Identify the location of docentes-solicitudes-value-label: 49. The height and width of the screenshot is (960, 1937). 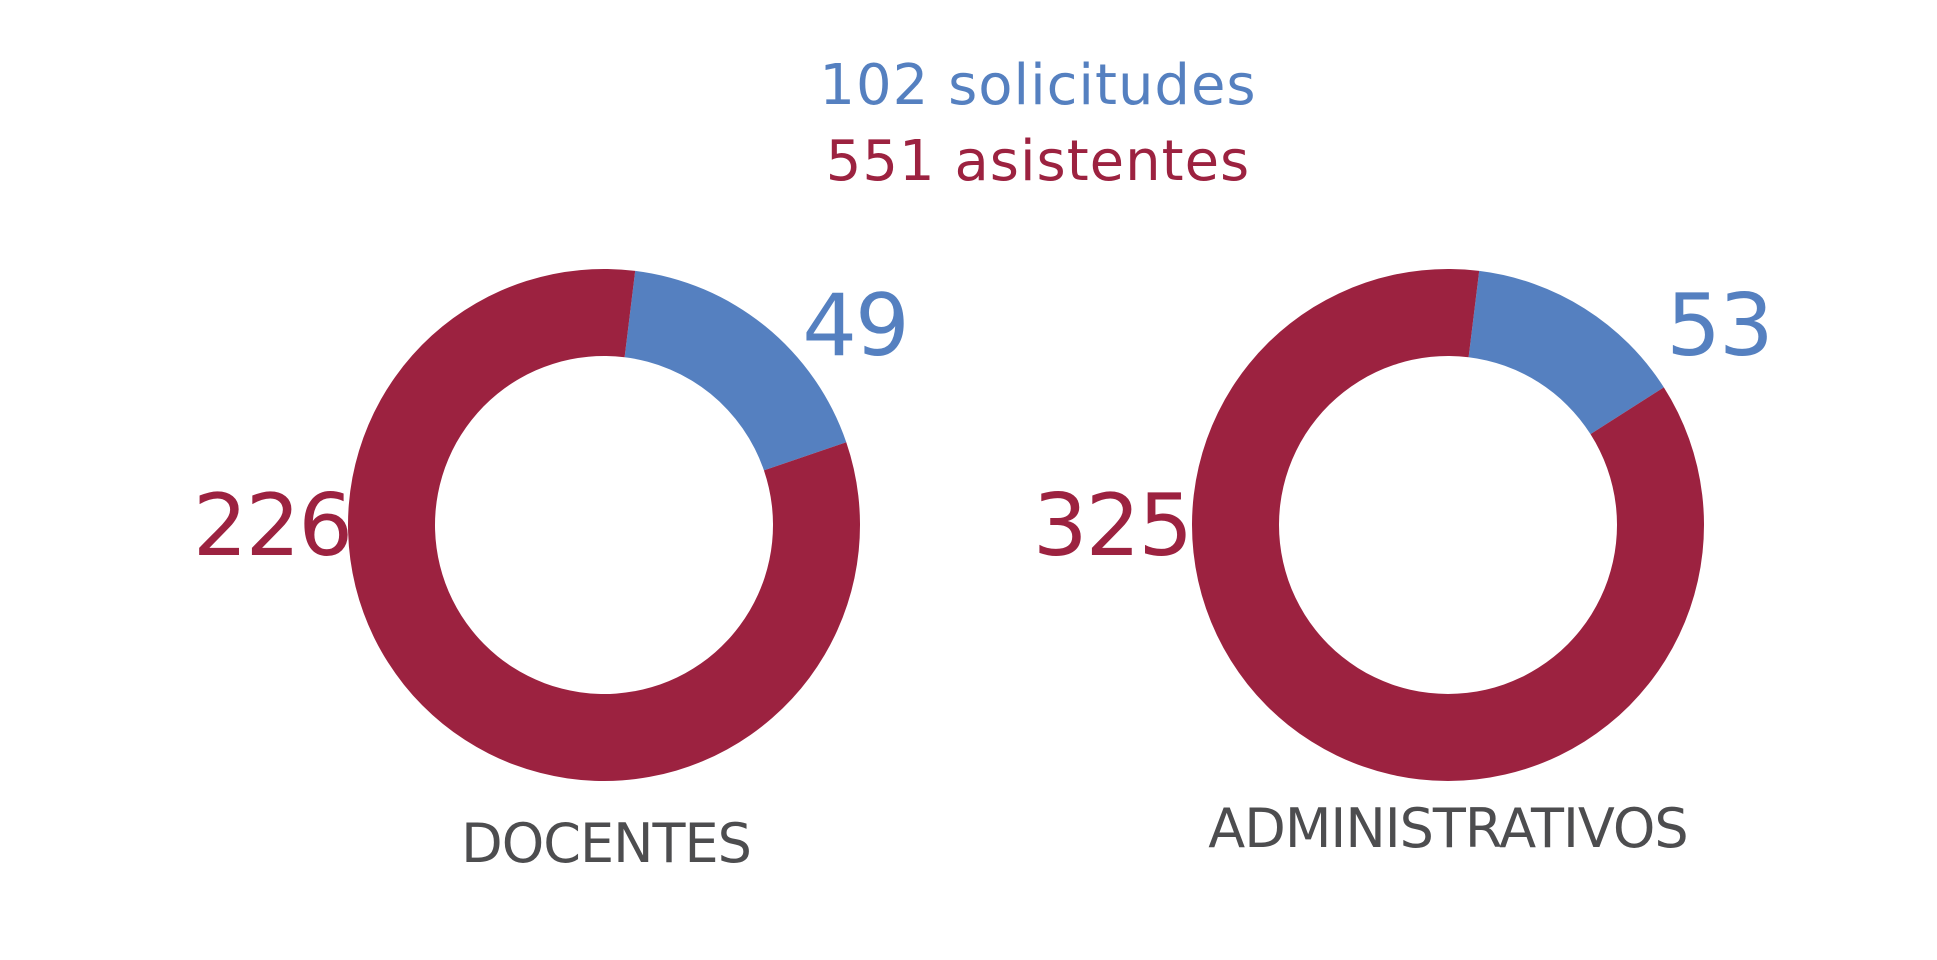
(854, 326).